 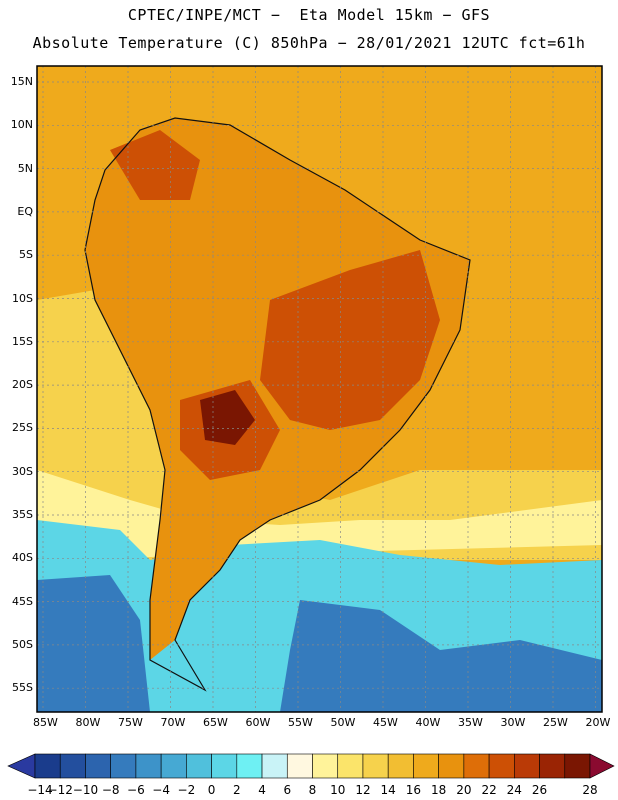 What do you see at coordinates (98, 365) in the screenshot?
I see `yellow-west-band` at bounding box center [98, 365].